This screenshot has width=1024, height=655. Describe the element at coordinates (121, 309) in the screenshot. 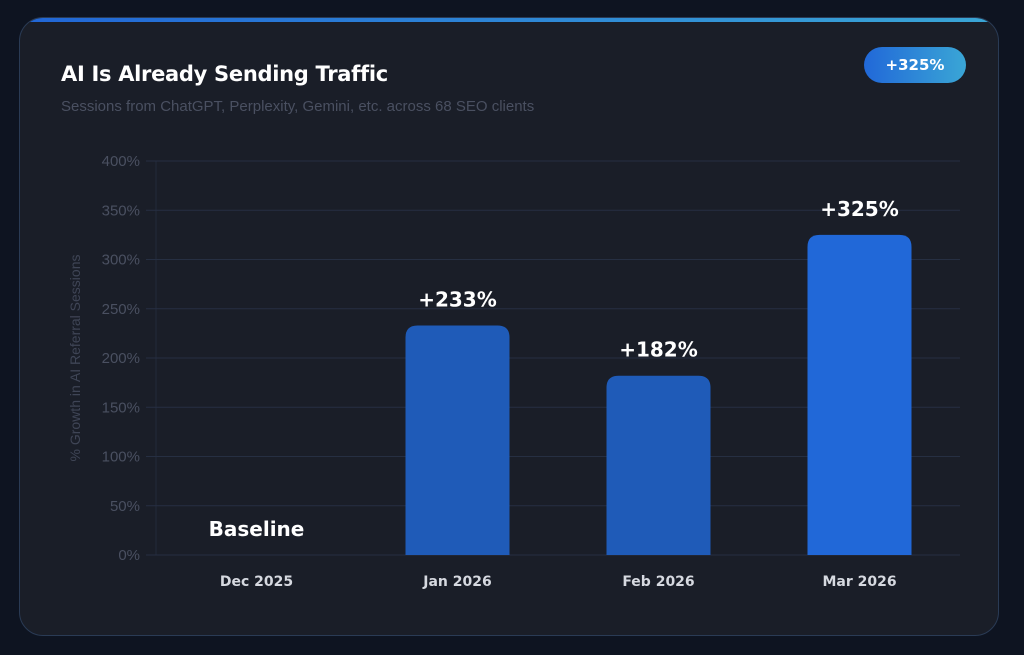

I see `y-tick-label: 250%` at that location.